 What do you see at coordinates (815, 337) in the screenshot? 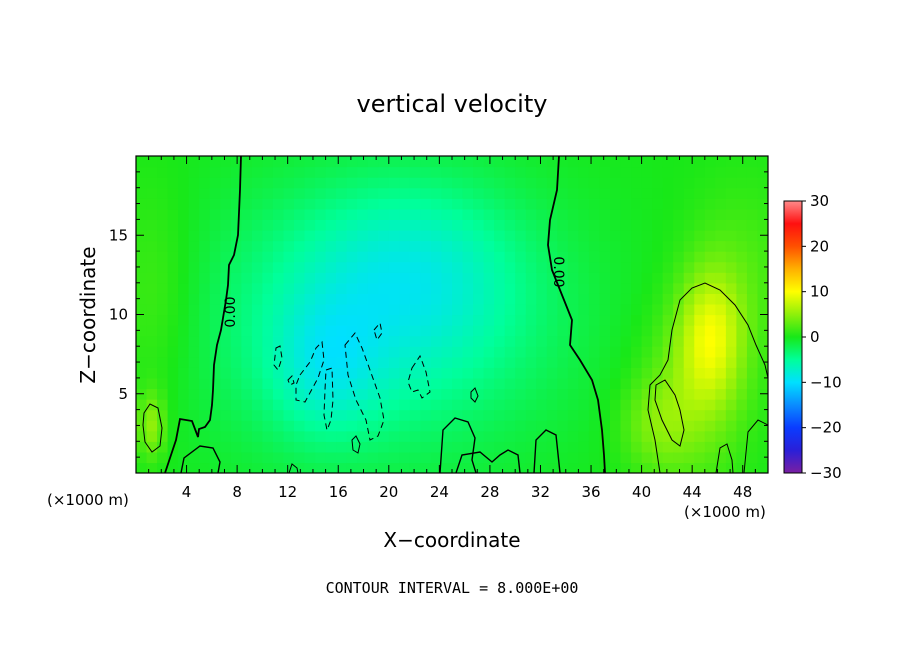
I see `colorbar-tick-label: 0` at bounding box center [815, 337].